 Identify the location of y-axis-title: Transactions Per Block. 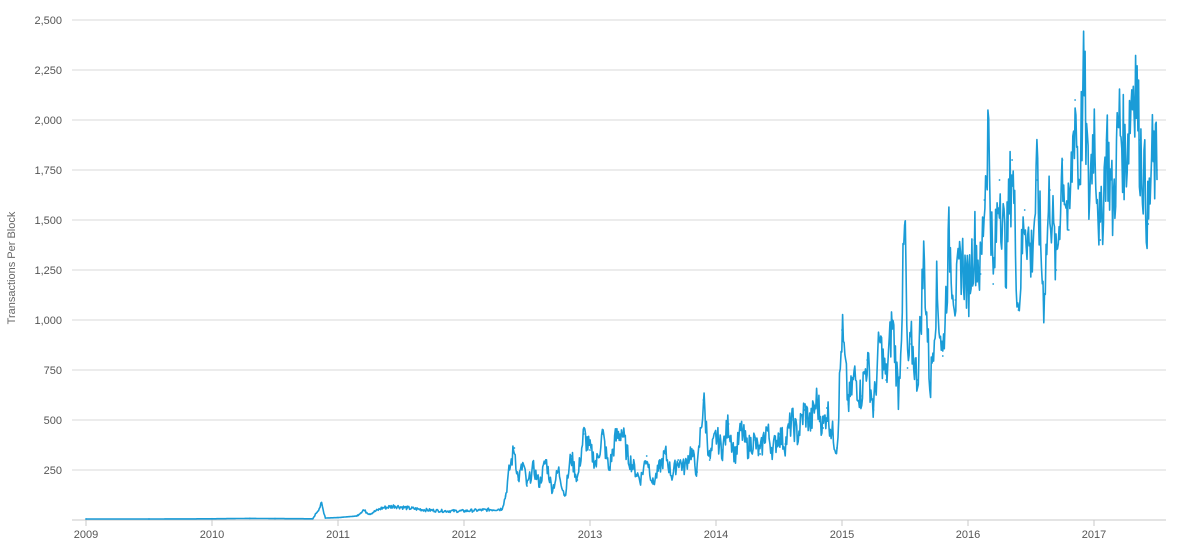
(12, 267).